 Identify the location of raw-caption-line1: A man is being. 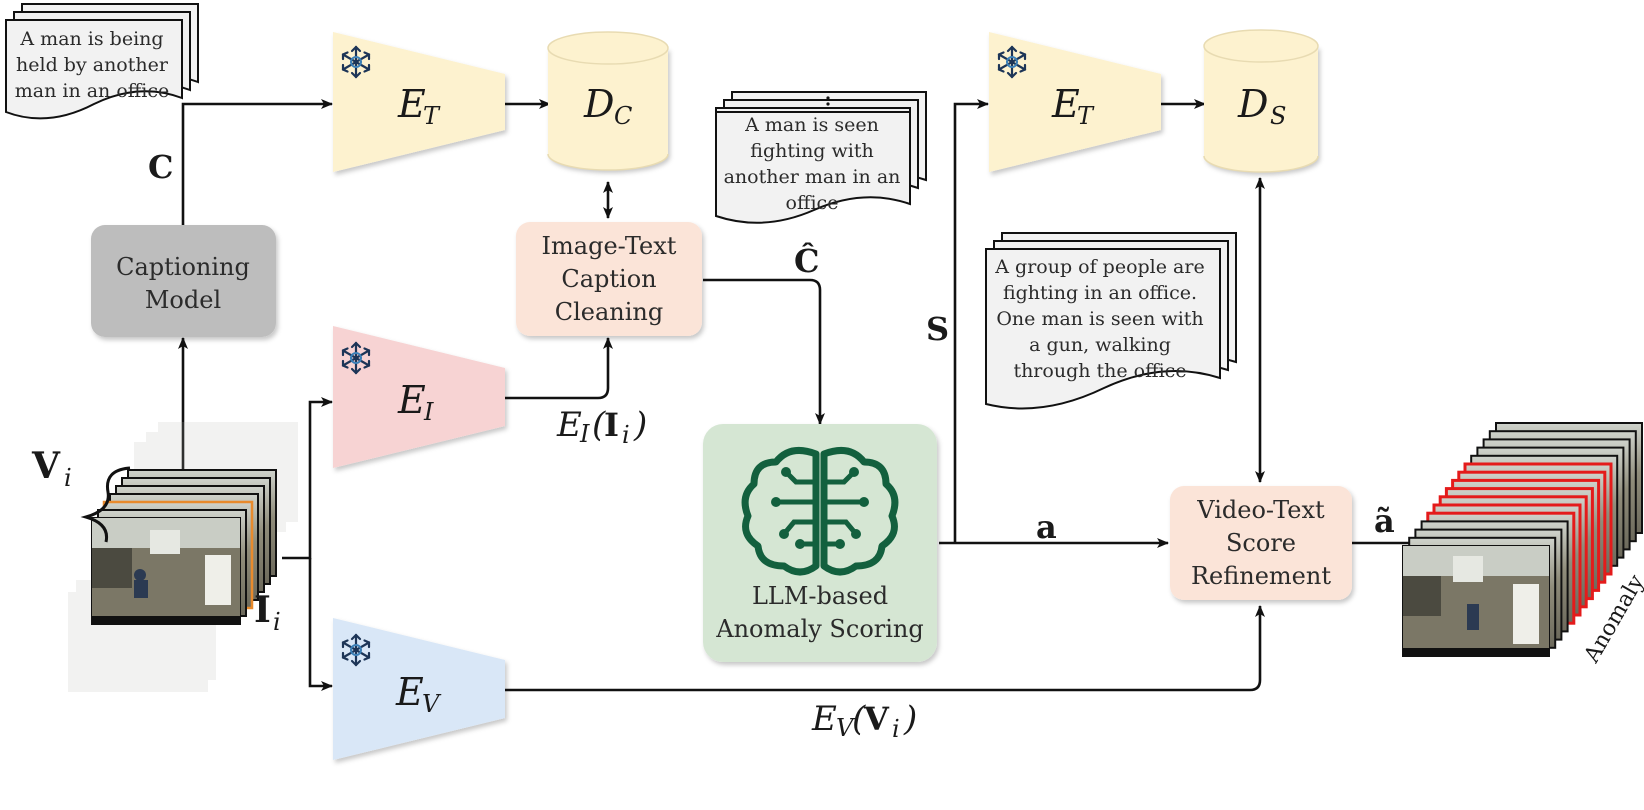
(91, 39).